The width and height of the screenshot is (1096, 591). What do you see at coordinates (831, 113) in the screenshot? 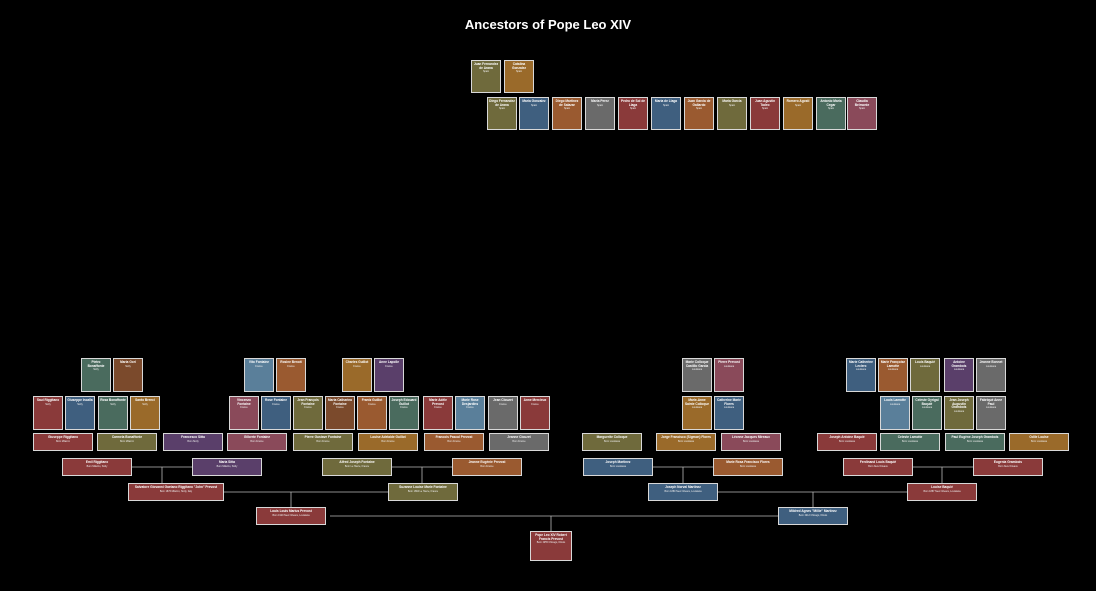
I see `person-box: Antonio Maria Cegar Spain` at bounding box center [831, 113].